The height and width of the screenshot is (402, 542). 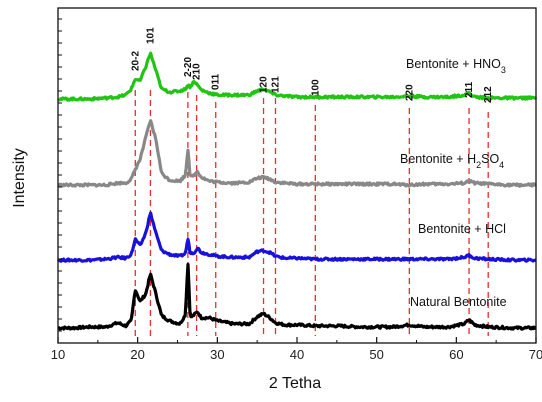 What do you see at coordinates (409, 92) in the screenshot?
I see `peak-label: 220` at bounding box center [409, 92].